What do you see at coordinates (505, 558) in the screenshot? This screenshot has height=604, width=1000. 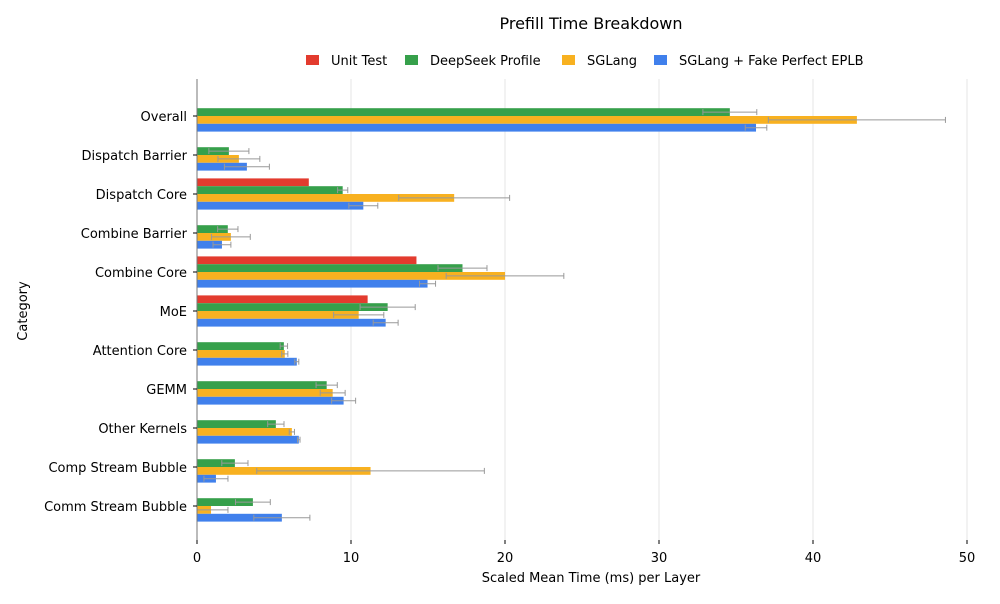 I see `x-tick-label: 20` at bounding box center [505, 558].